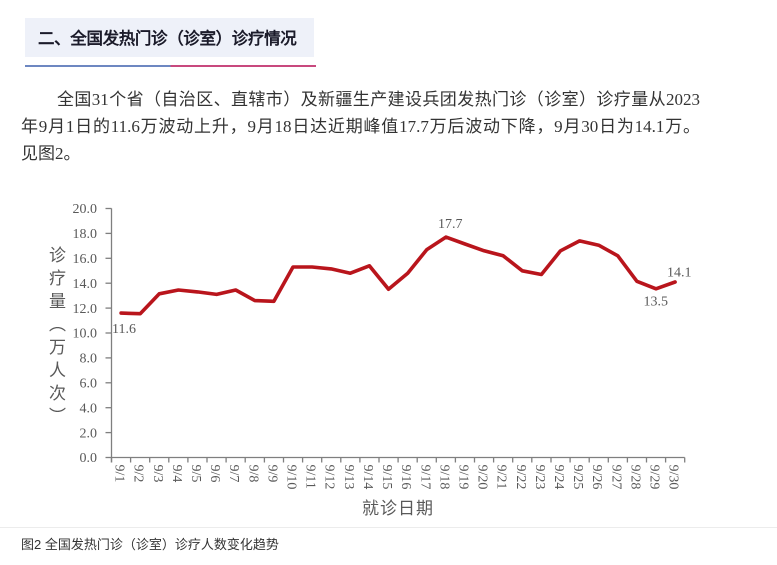 Image resolution: width=777 pixels, height=565 pixels. I want to click on svg-text: 9/13, so click(348, 477).